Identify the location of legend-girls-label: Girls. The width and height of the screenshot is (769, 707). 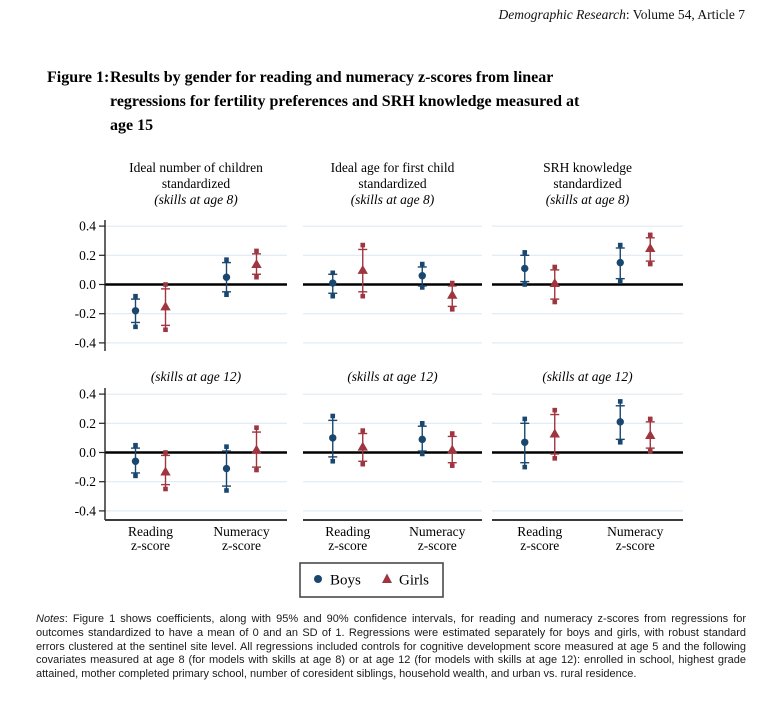
(414, 581).